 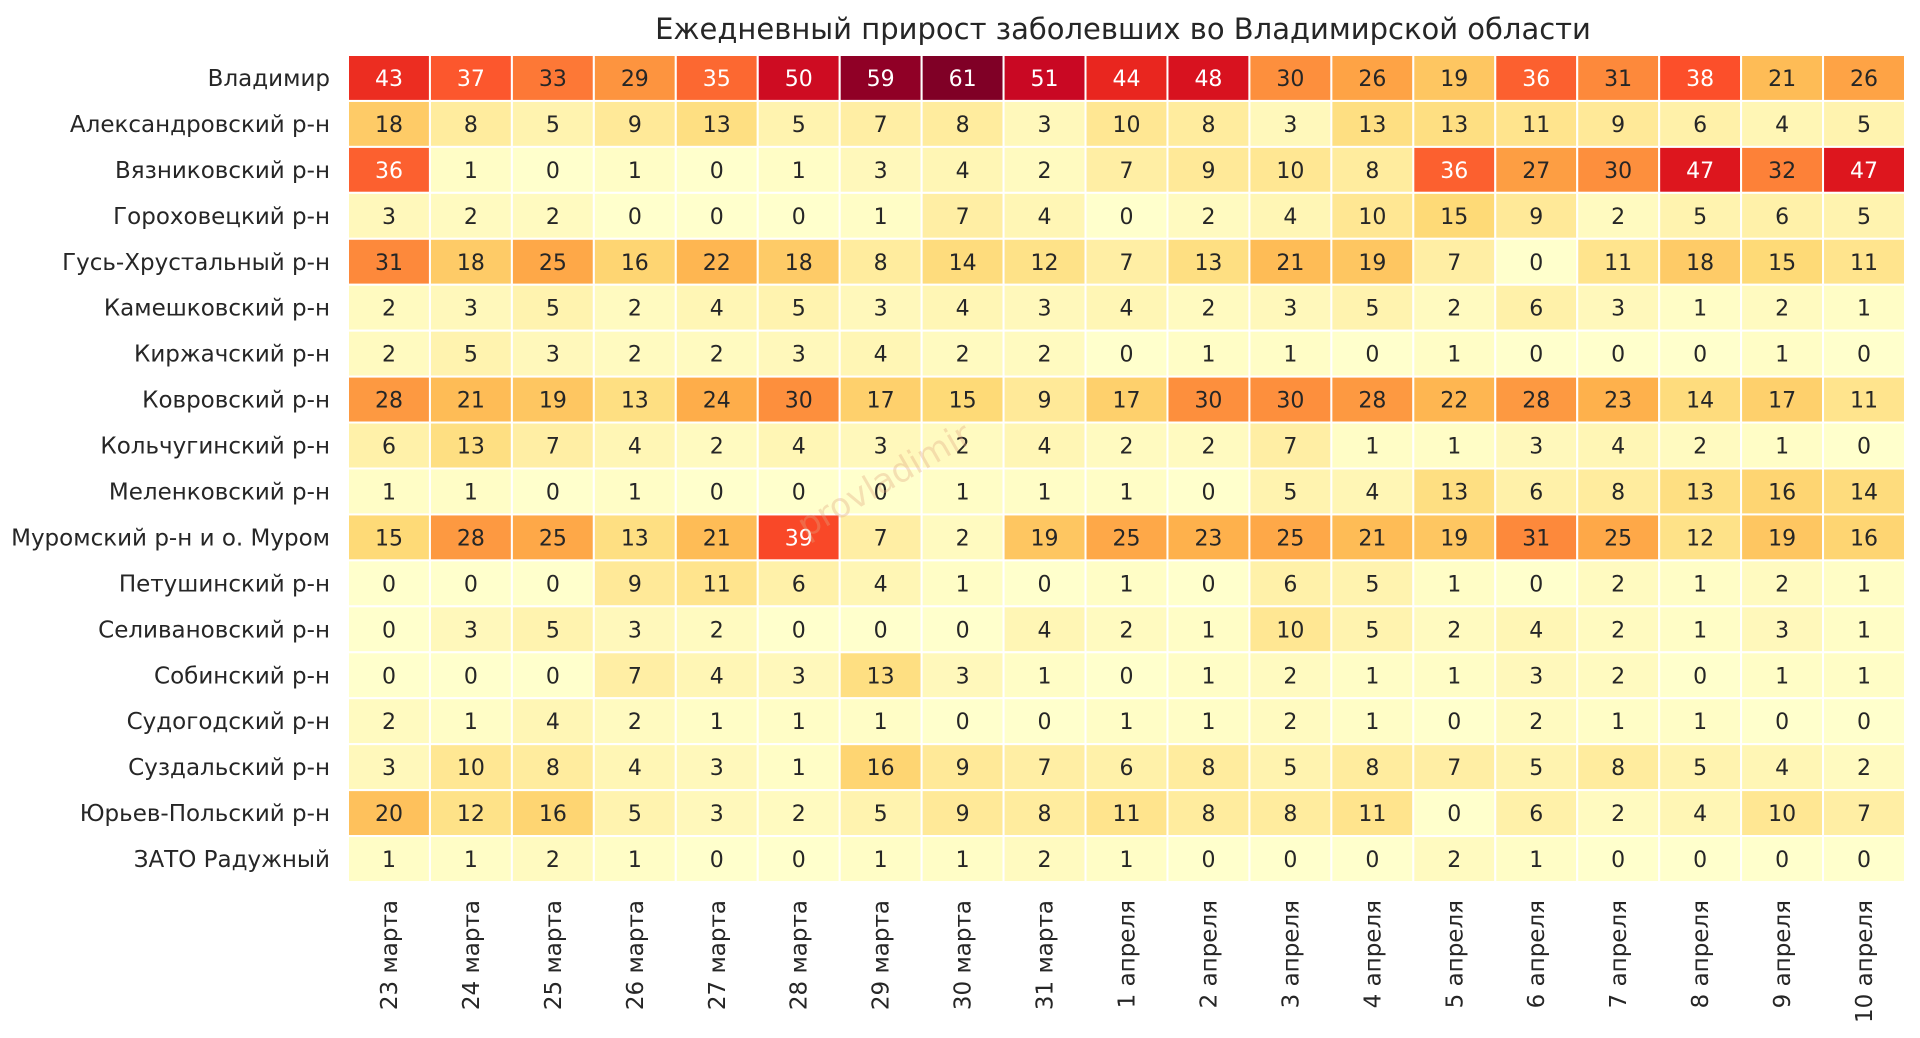 What do you see at coordinates (221, 217) in the screenshot?
I see `row-label: Гороховецкий р-н` at bounding box center [221, 217].